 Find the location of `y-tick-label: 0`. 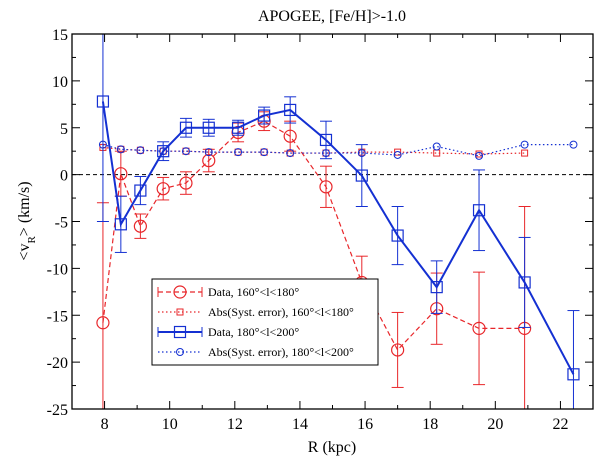

y-tick-label: 0 is located at coordinates (64, 176).